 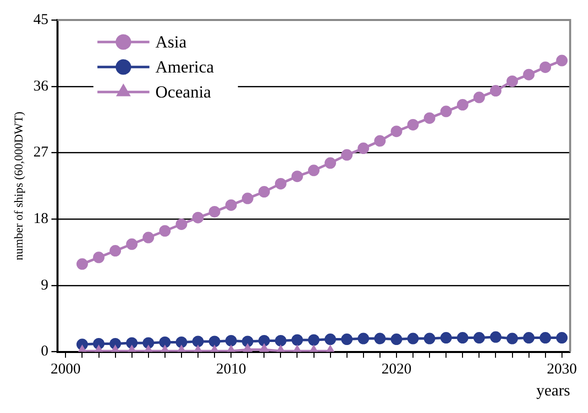 I want to click on y-tick-label: 18, so click(x=40, y=219).